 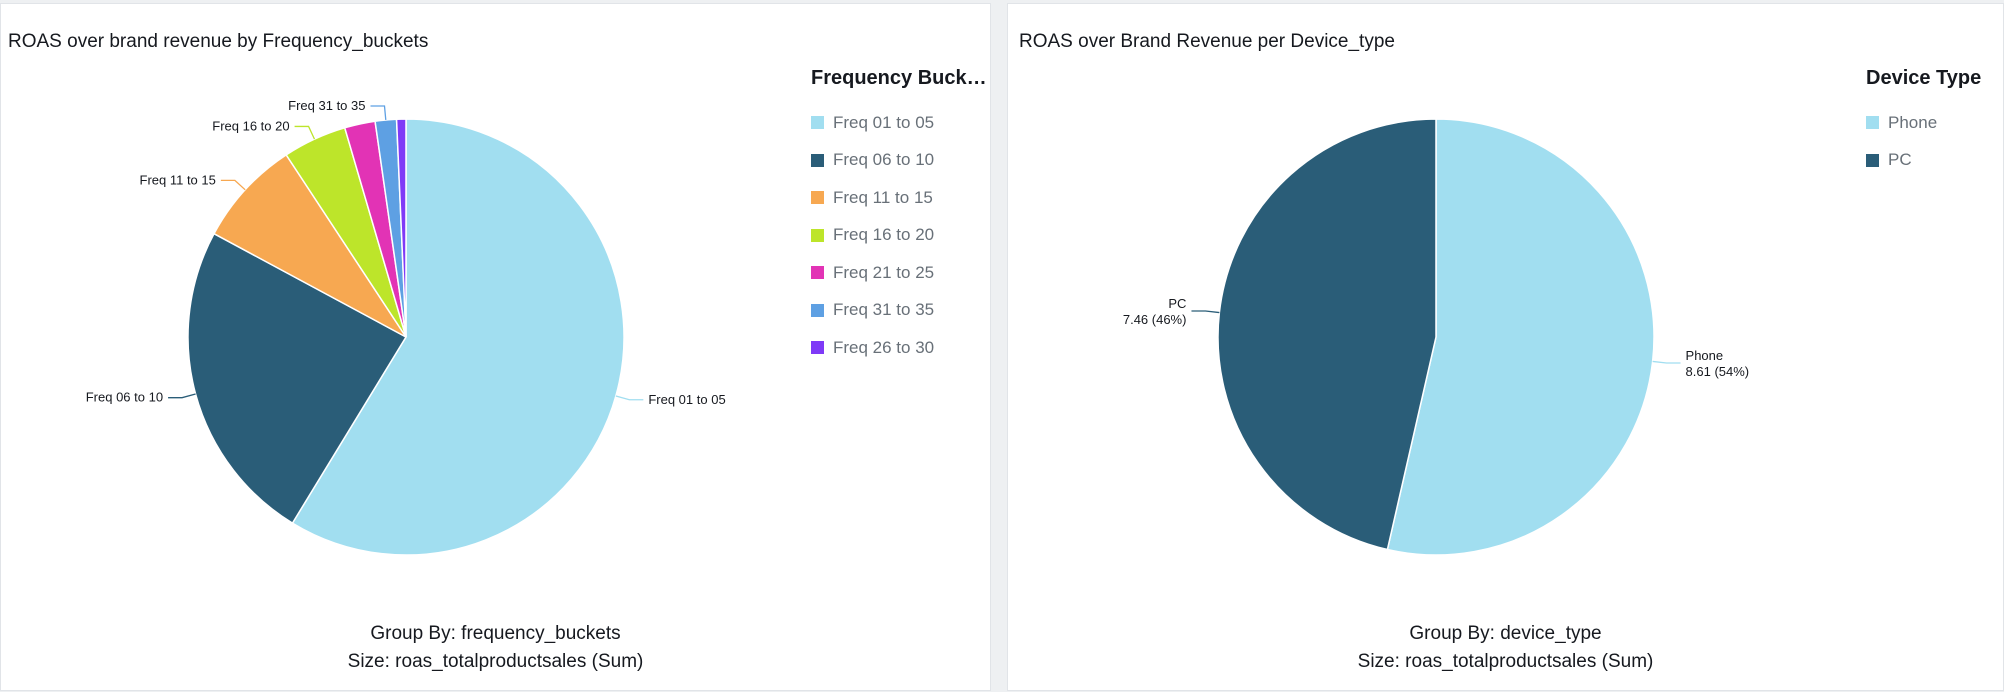 I want to click on leader-line-phone, so click(x=1666, y=362).